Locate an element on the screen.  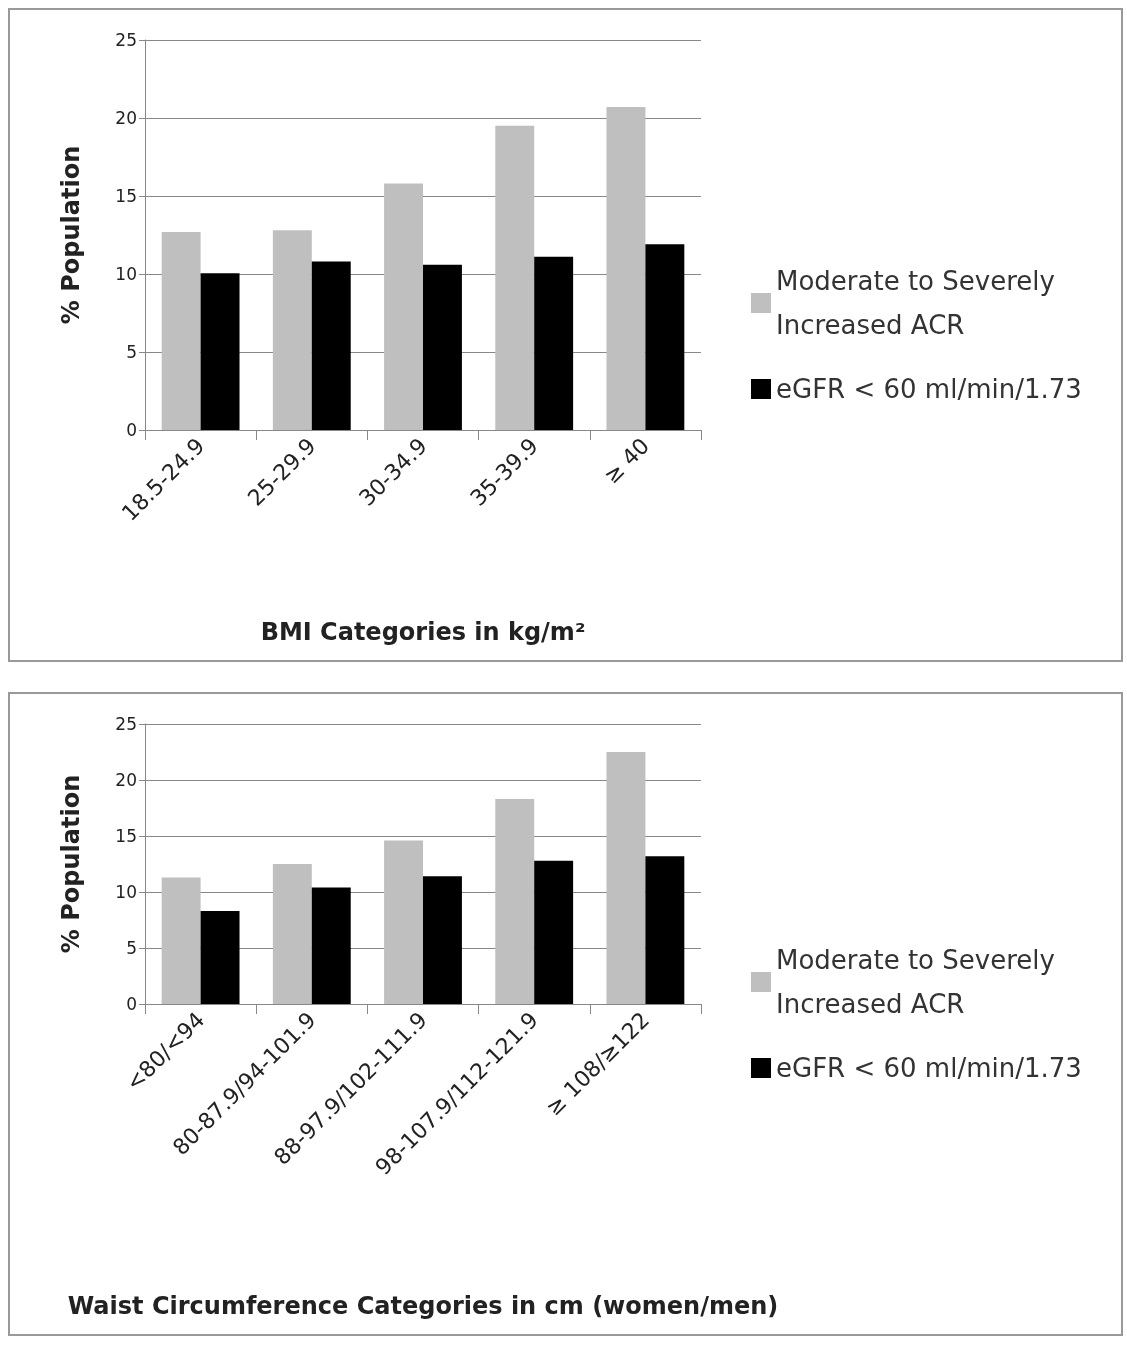
x-tick-label: ≥ 40 is located at coordinates (626, 461).